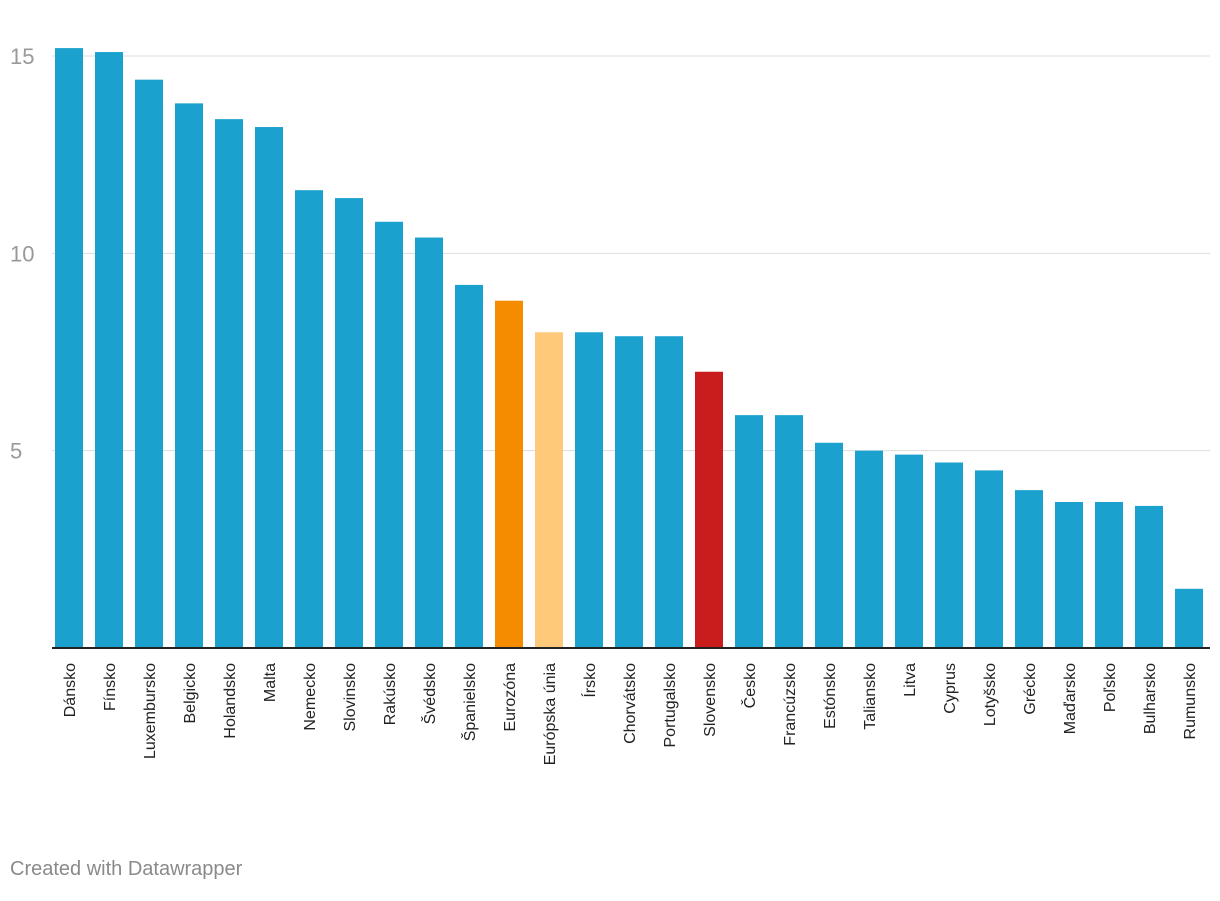 This screenshot has height=901, width=1220. What do you see at coordinates (1070, 698) in the screenshot?
I see `x-tick-label: Maďarsko` at bounding box center [1070, 698].